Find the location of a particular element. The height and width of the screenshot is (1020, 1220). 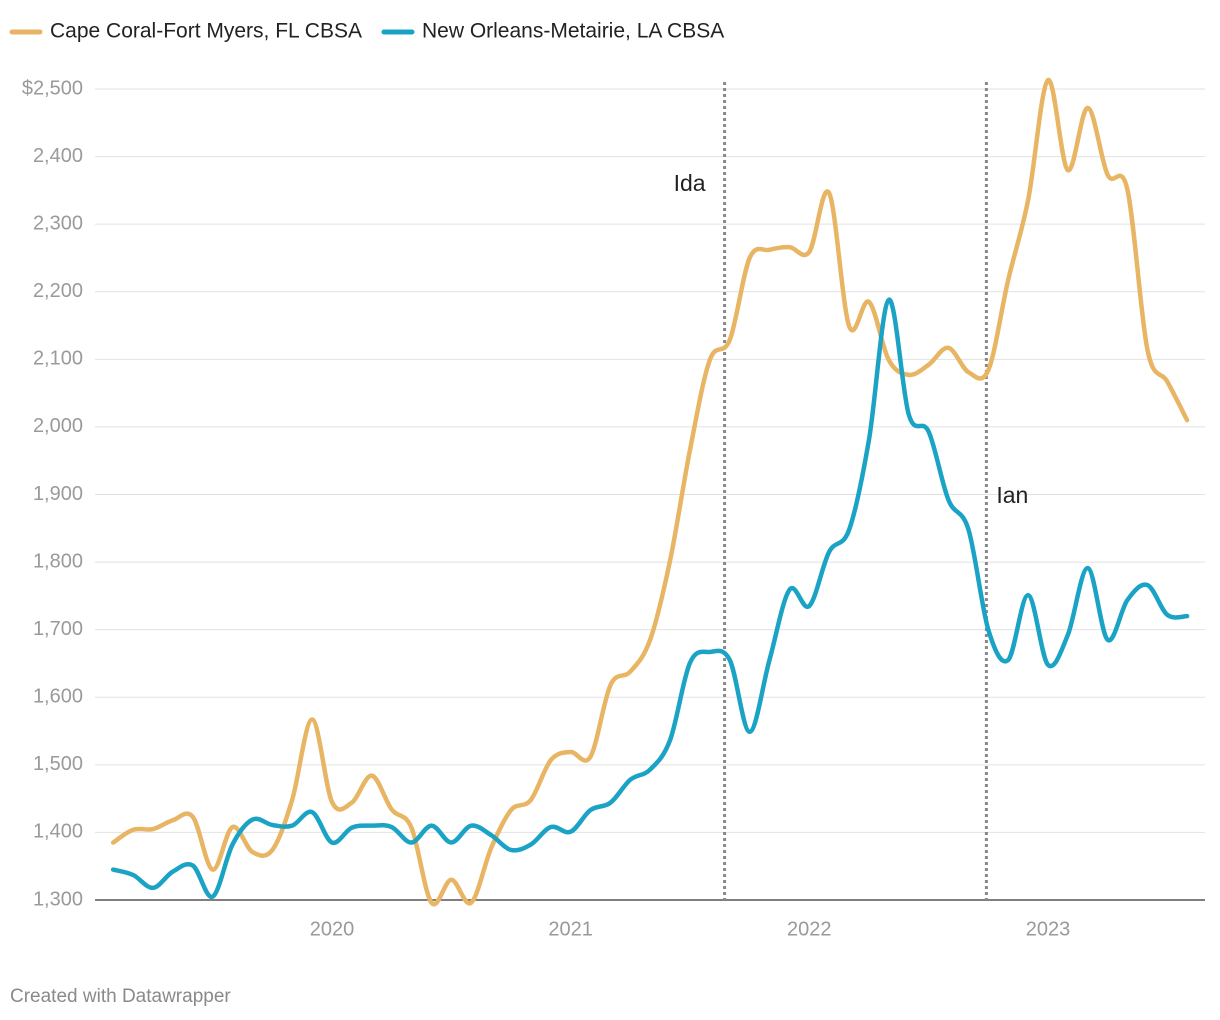

legend-label: New Orleans-Metairie, LA CBSA is located at coordinates (573, 31).